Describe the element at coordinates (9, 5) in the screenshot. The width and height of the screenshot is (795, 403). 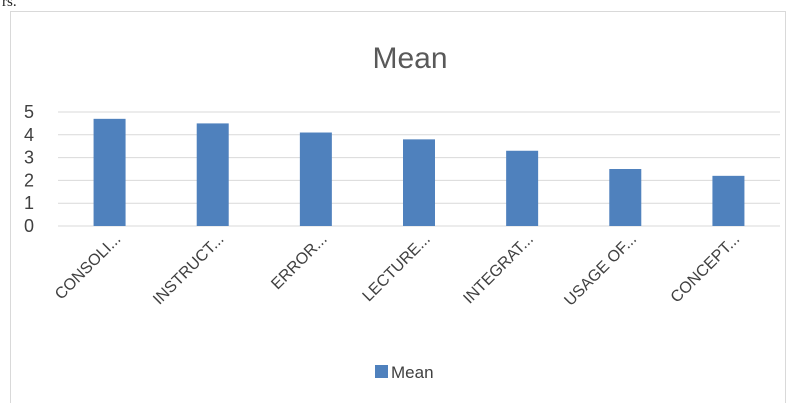
I see `document-text-fragment: rs.` at that location.